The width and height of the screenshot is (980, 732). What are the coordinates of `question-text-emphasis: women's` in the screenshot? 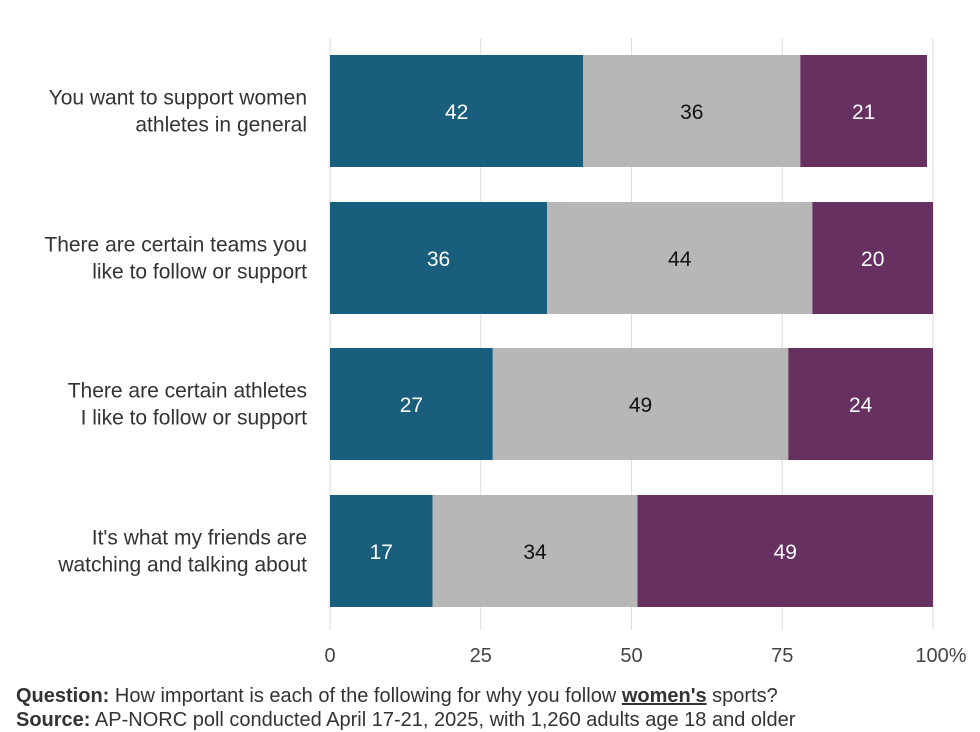 It's located at (664, 696).